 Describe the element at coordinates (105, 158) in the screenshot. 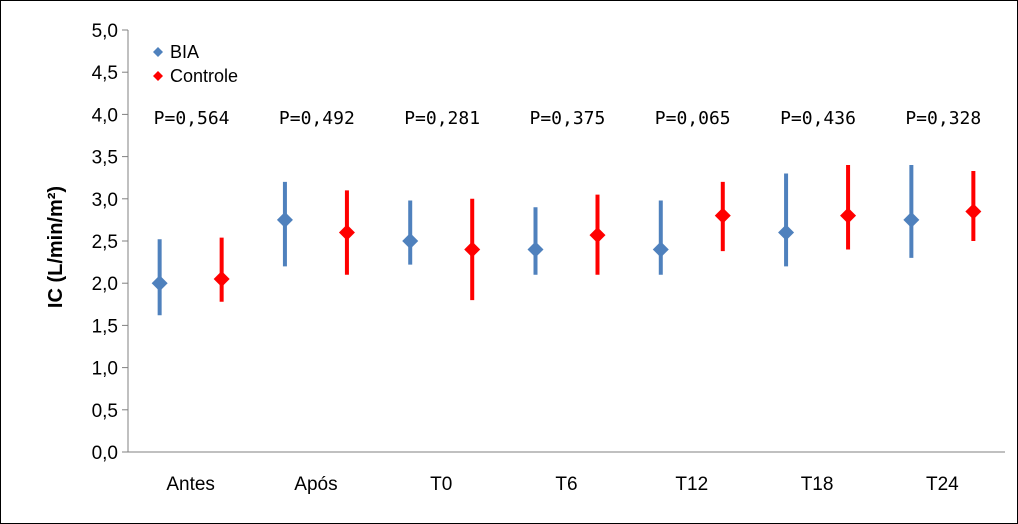

I see `y-tick-label: 3,5` at that location.